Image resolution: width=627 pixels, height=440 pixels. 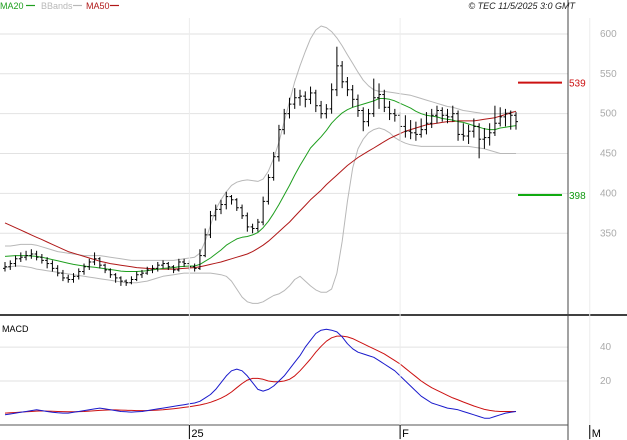 What do you see at coordinates (596, 434) in the screenshot?
I see `x-tick-label: M` at bounding box center [596, 434].